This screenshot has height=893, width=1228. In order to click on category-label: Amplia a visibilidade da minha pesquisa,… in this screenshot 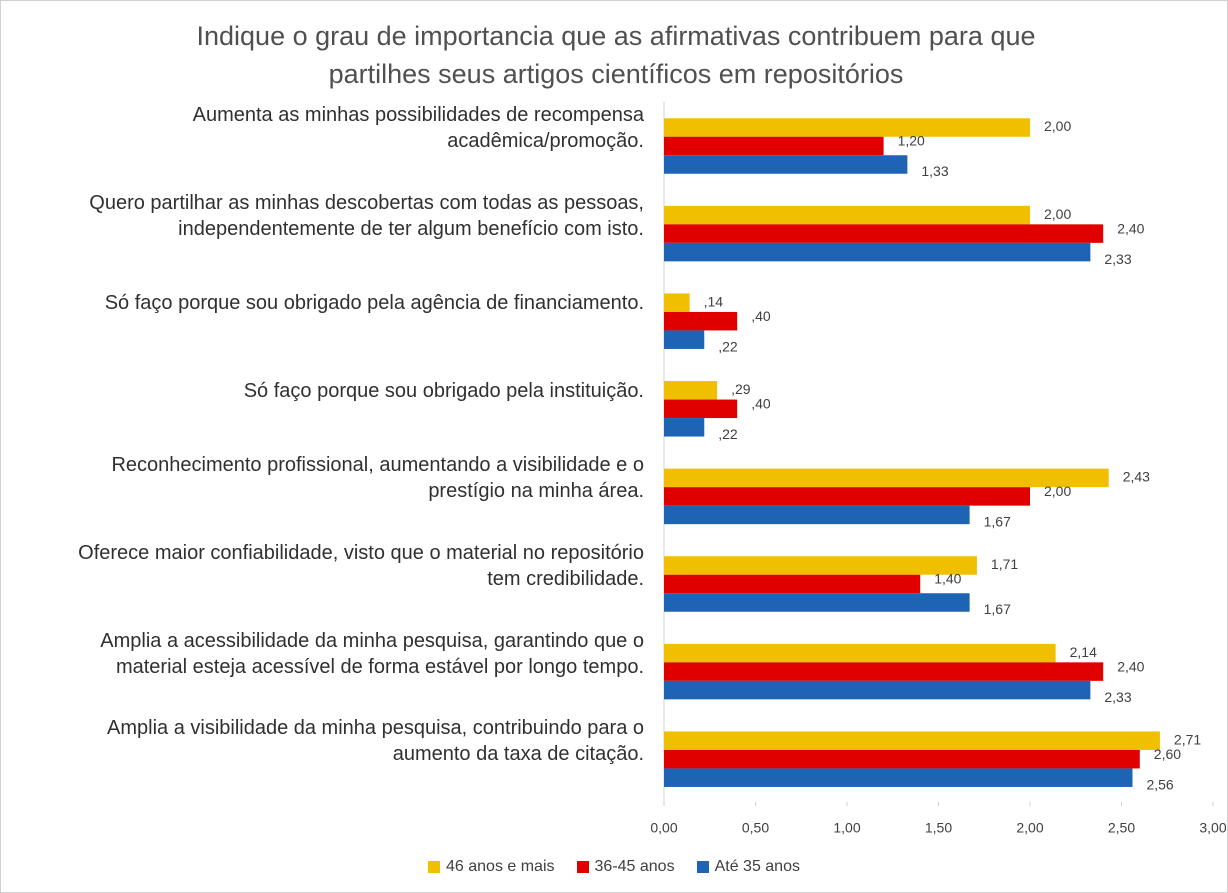, I will do `click(375, 741)`.